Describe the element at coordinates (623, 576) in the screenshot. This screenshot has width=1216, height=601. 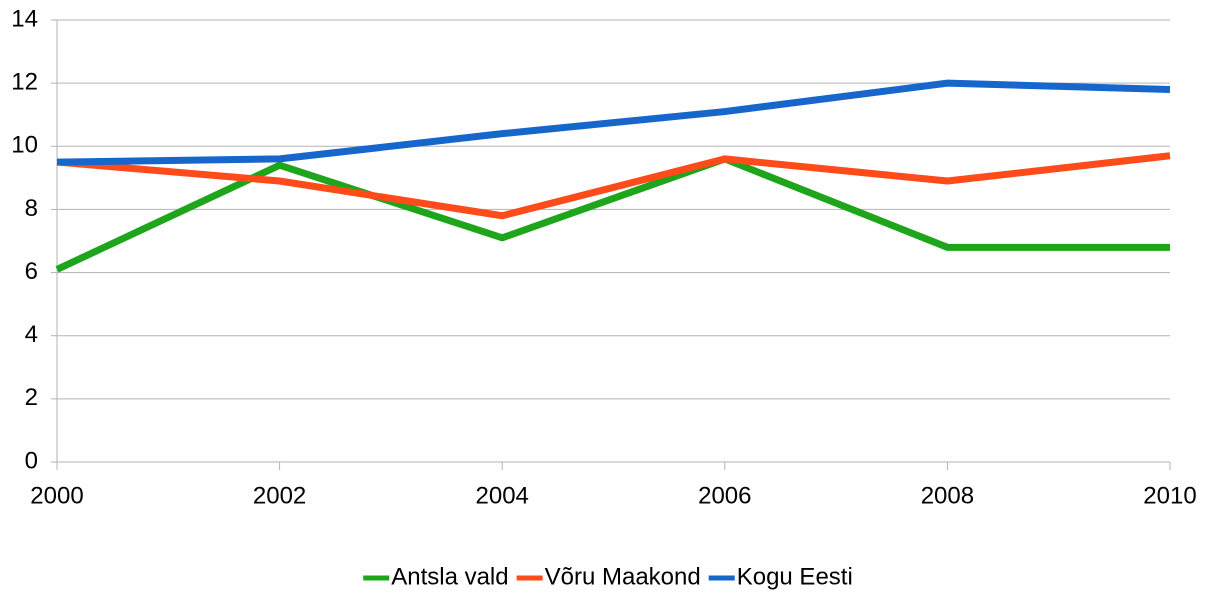
I see `legend-label: Võru Maakond` at that location.